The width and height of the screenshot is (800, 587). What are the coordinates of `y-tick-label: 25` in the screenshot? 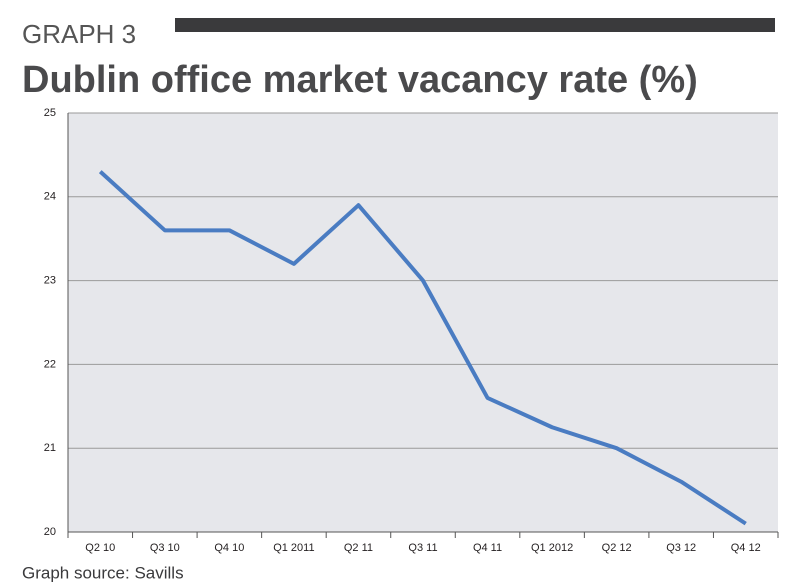 It's located at (50, 113).